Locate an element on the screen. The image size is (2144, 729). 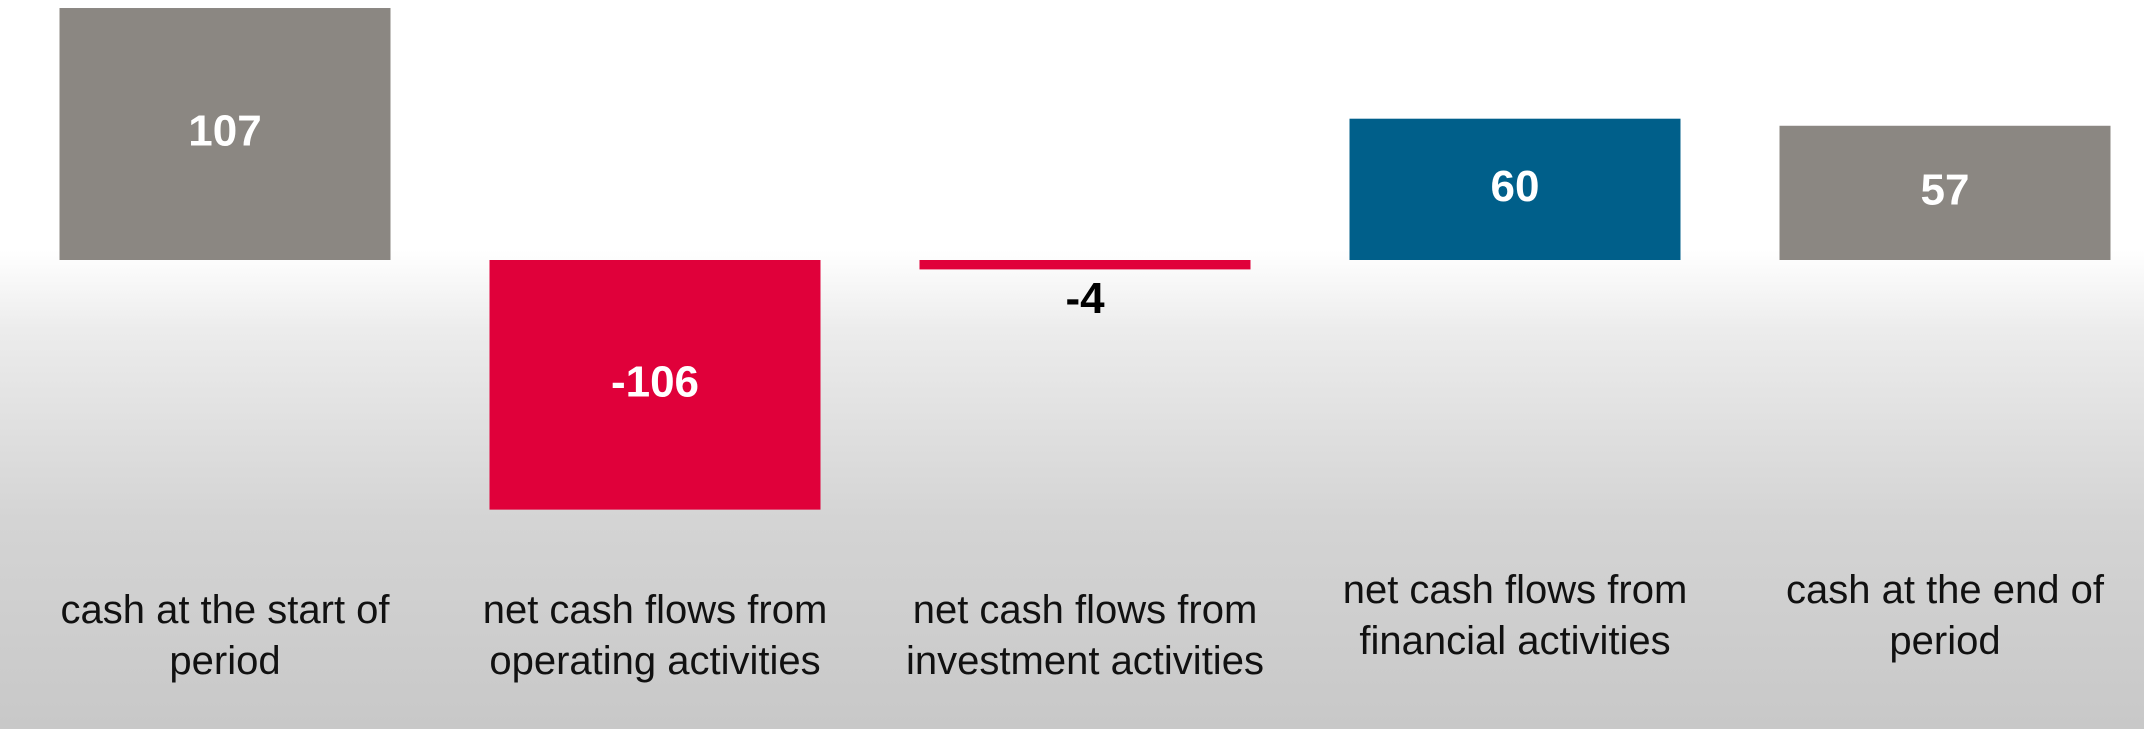
value-label: 107 is located at coordinates (224, 131).